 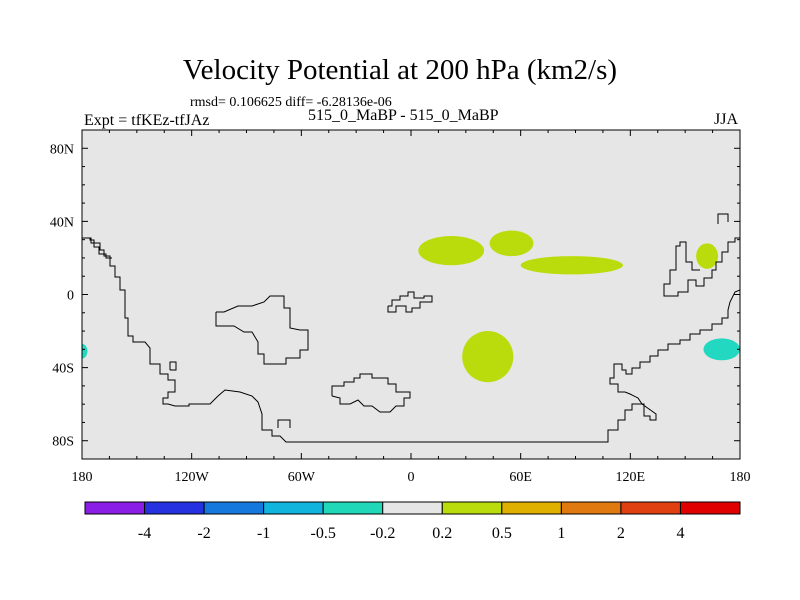 What do you see at coordinates (723, 218) in the screenshot?
I see `coastline-island-east` at bounding box center [723, 218].